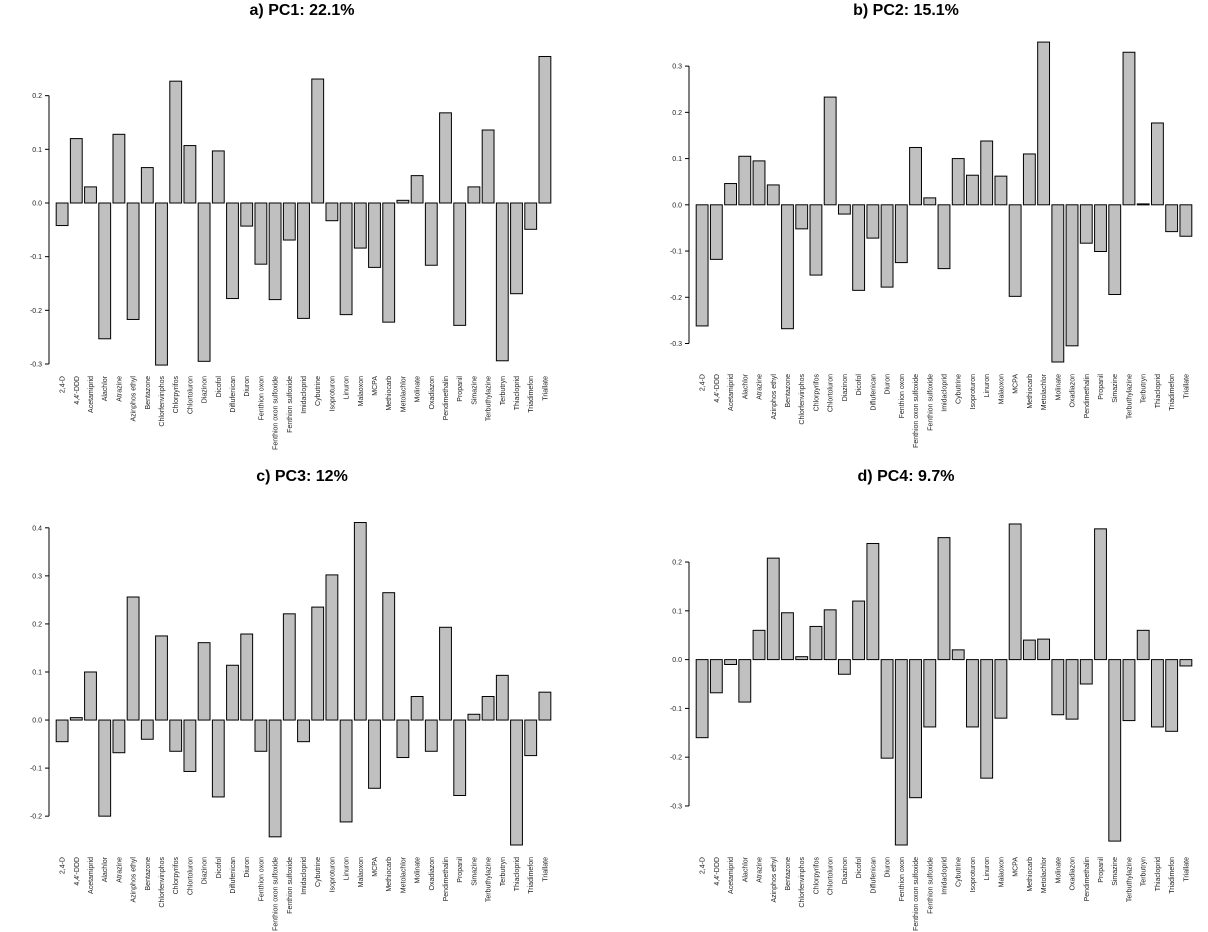 The width and height of the screenshot is (1208, 932). I want to click on x-category-label: 2,4-D, so click(703, 865).